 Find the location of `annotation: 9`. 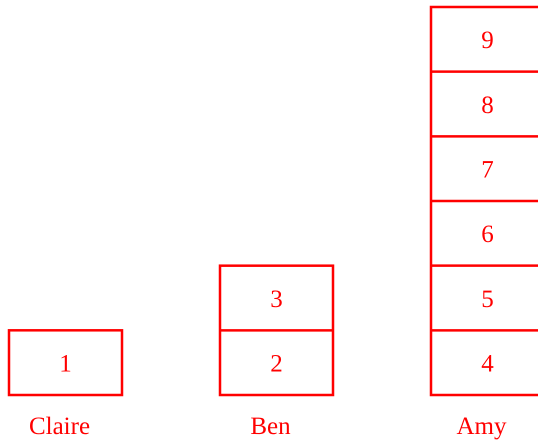

annotation: 9 is located at coordinates (487, 40).